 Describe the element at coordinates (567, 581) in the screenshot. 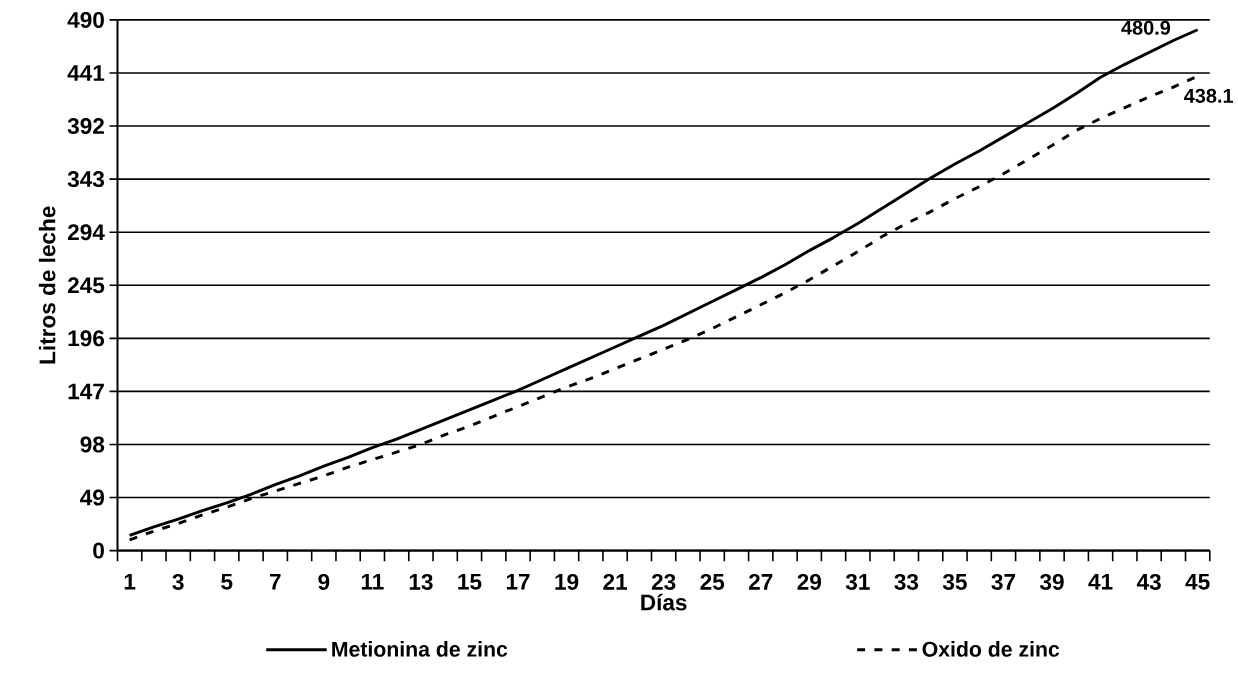

I see `x-tick-label: 19` at that location.